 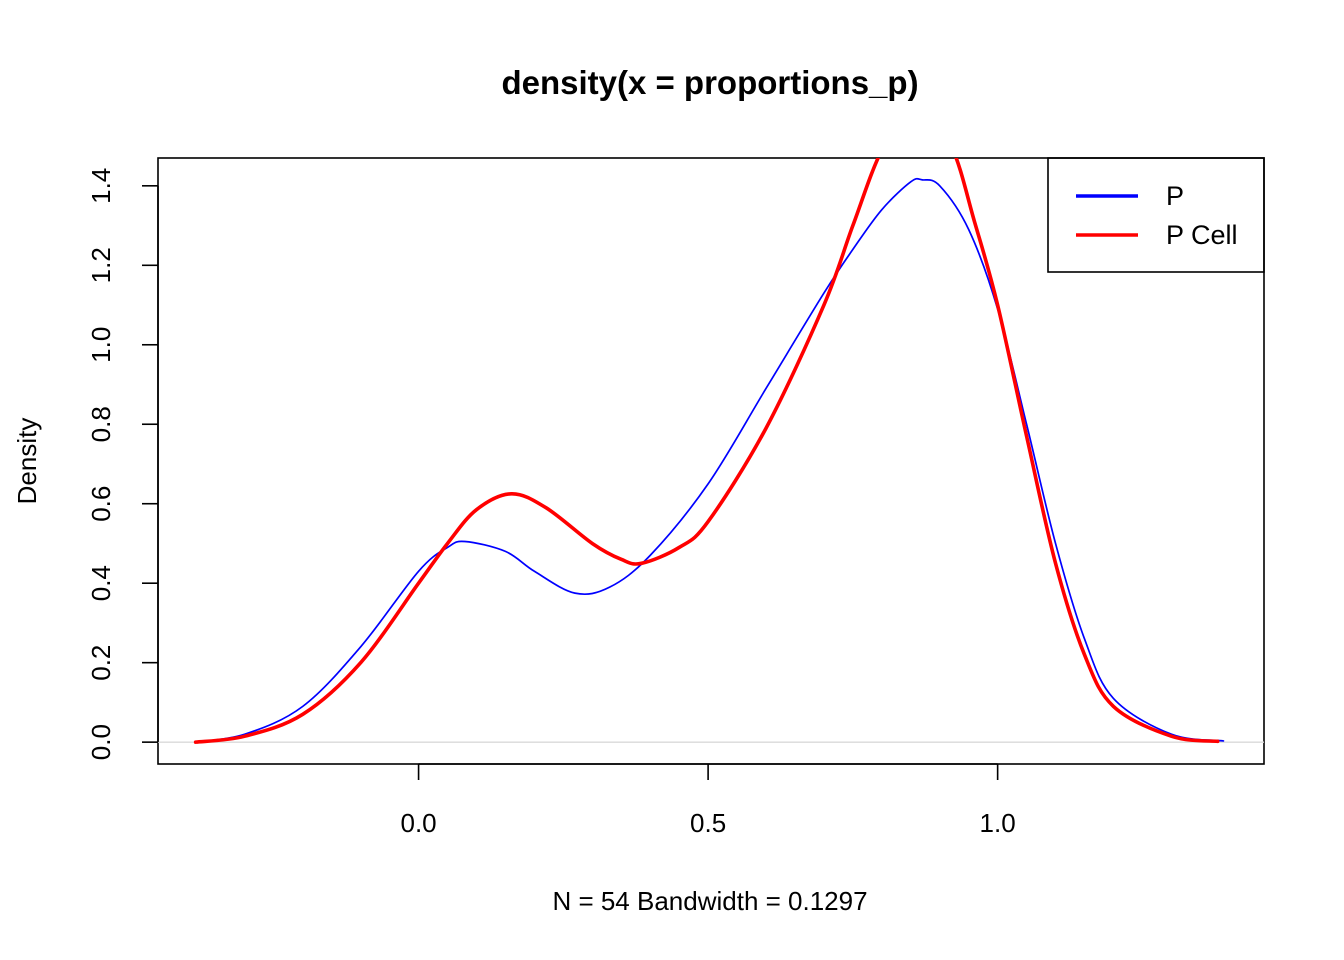 I want to click on x-tick-label: 1.0, so click(x=998, y=823).